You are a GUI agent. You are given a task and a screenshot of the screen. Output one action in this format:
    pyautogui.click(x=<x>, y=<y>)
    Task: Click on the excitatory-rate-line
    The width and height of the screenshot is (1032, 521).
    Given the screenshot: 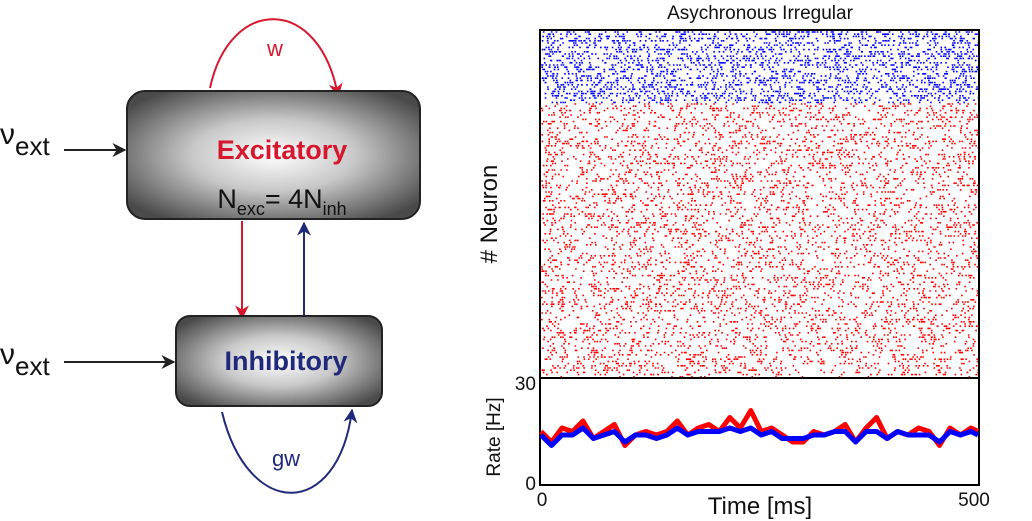 What is the action you would take?
    pyautogui.click(x=759, y=428)
    